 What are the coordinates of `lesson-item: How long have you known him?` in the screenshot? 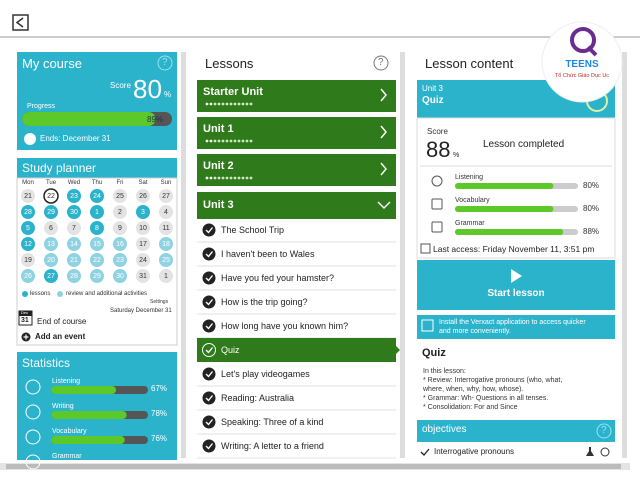 It's located at (285, 325).